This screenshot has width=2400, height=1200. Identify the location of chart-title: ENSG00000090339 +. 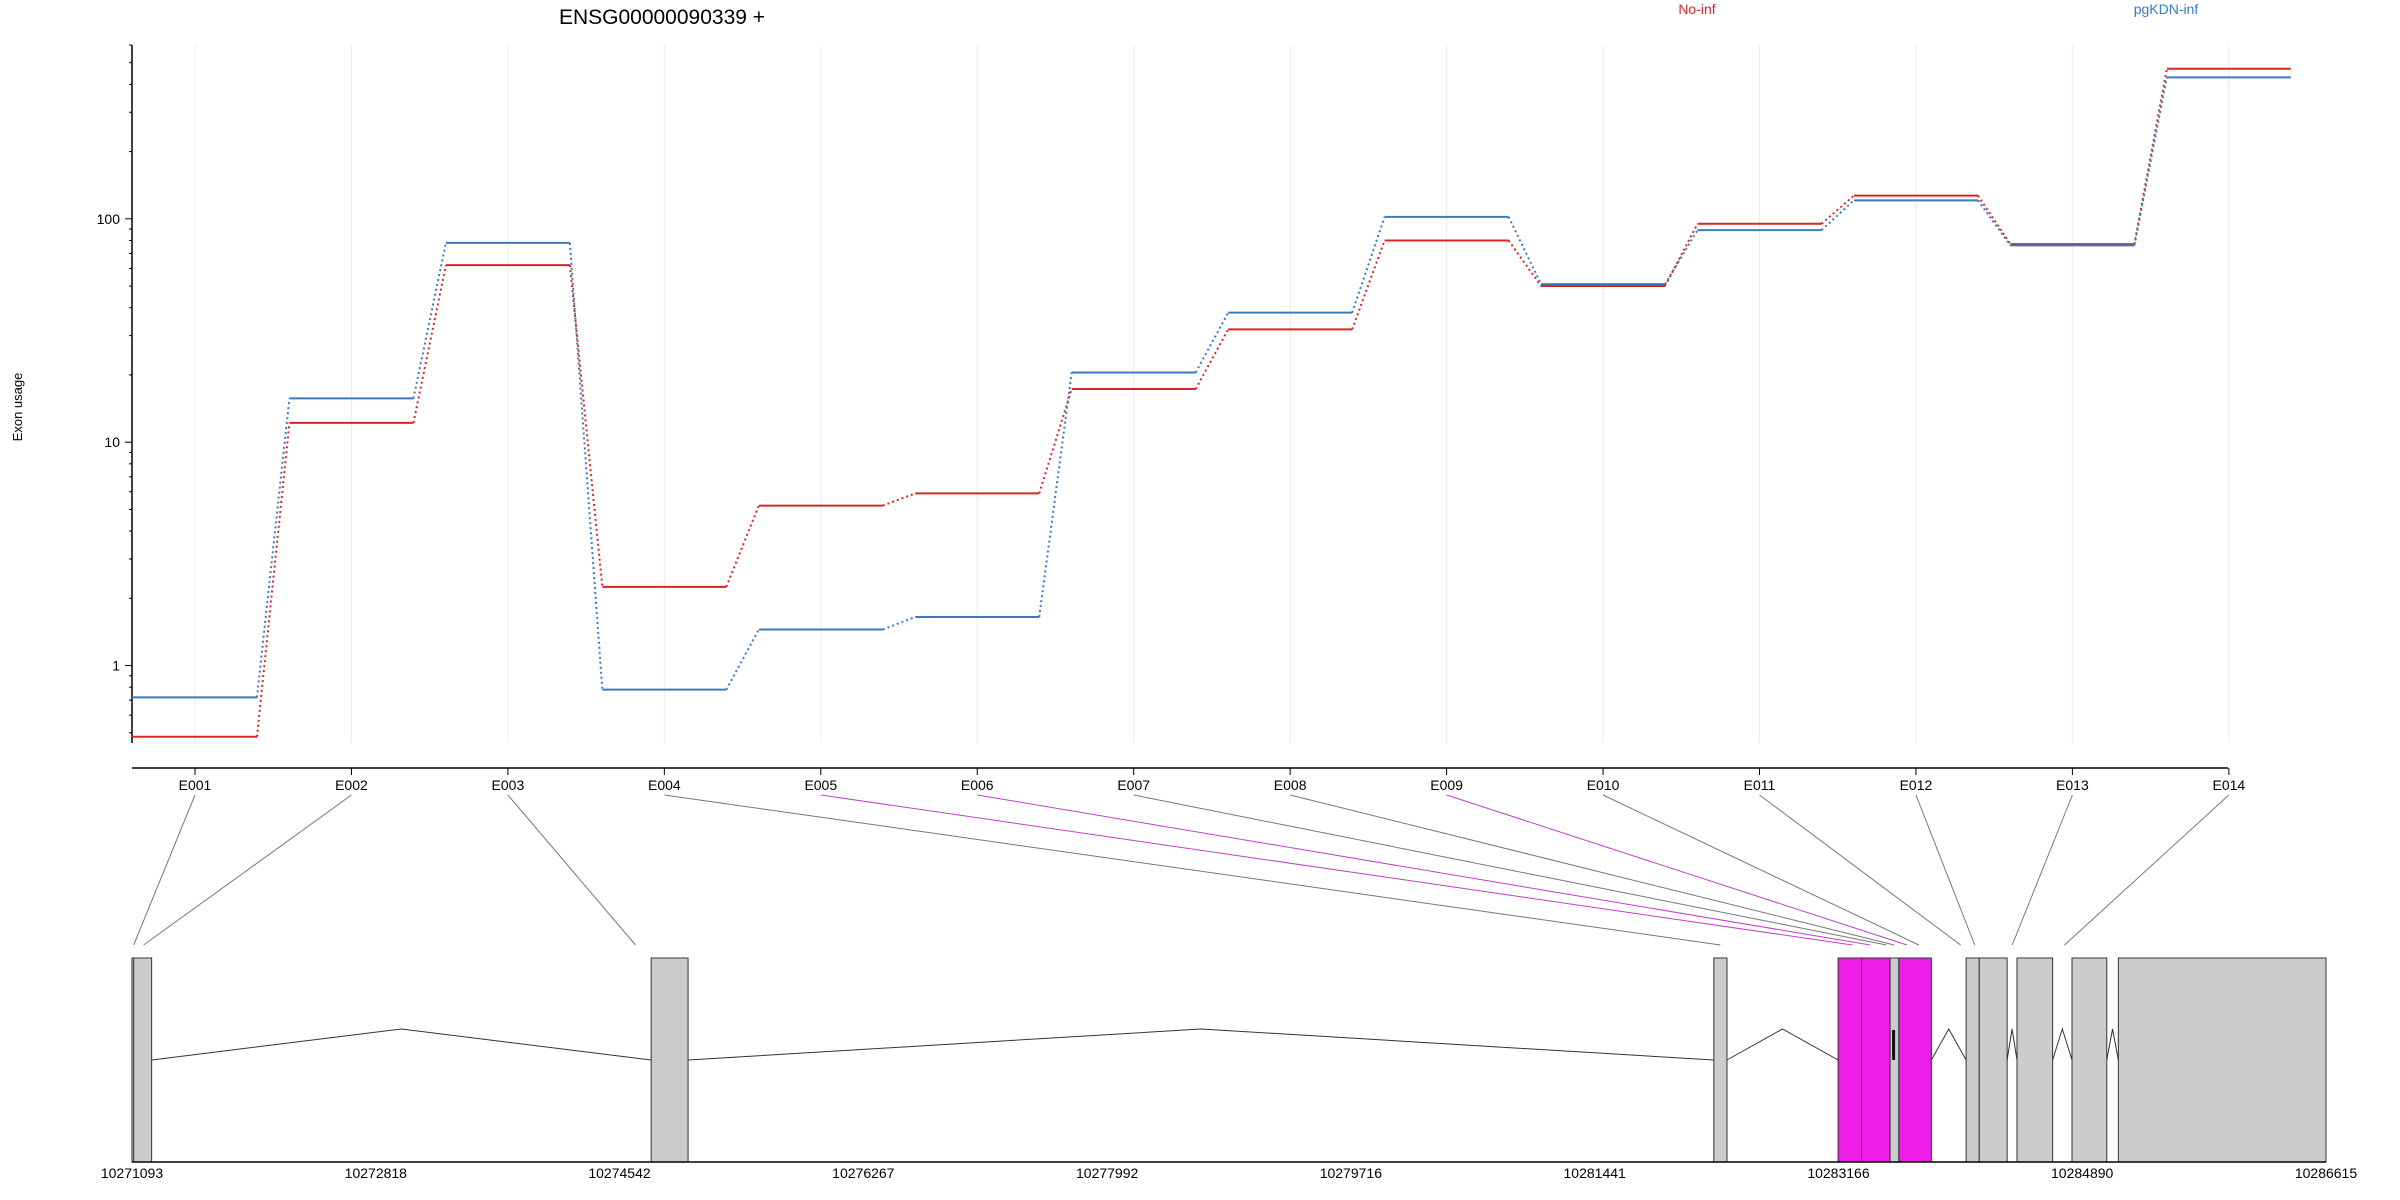
(662, 17).